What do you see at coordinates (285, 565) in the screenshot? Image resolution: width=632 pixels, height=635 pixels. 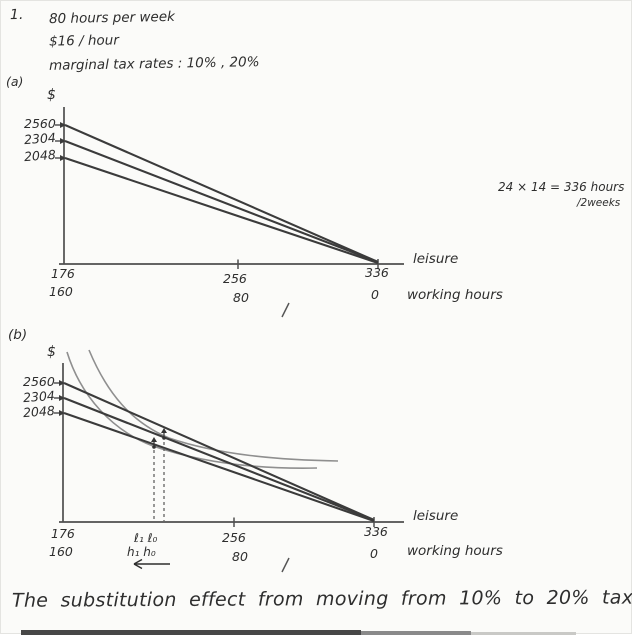 I see `graph-b-stray-pen-mark` at bounding box center [285, 565].